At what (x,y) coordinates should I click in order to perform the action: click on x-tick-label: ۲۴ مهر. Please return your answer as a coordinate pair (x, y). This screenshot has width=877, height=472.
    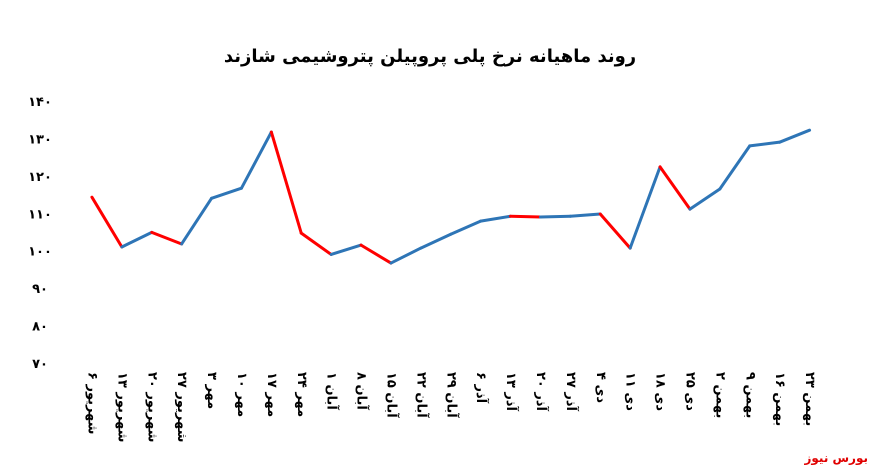
    Looking at the image, I should click on (301, 394).